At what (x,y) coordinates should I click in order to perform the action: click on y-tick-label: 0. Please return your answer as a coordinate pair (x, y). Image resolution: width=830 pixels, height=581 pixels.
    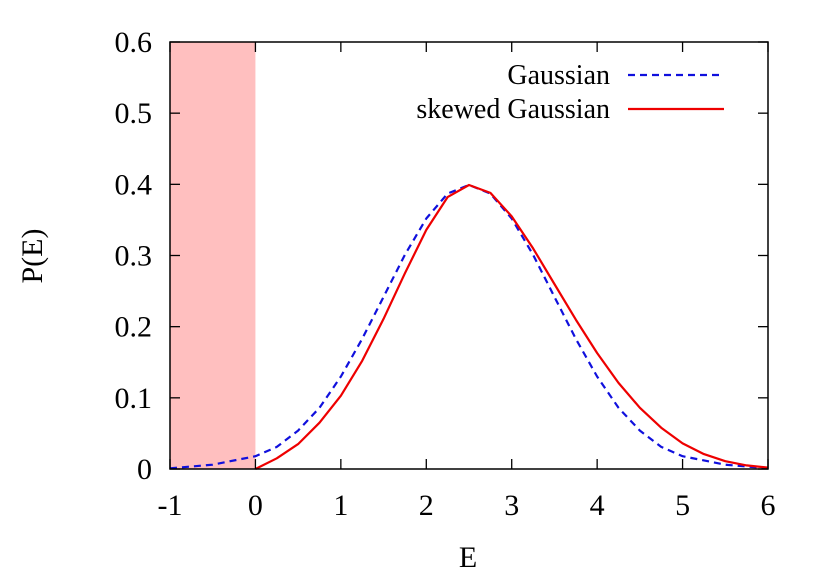
    Looking at the image, I should click on (144, 469).